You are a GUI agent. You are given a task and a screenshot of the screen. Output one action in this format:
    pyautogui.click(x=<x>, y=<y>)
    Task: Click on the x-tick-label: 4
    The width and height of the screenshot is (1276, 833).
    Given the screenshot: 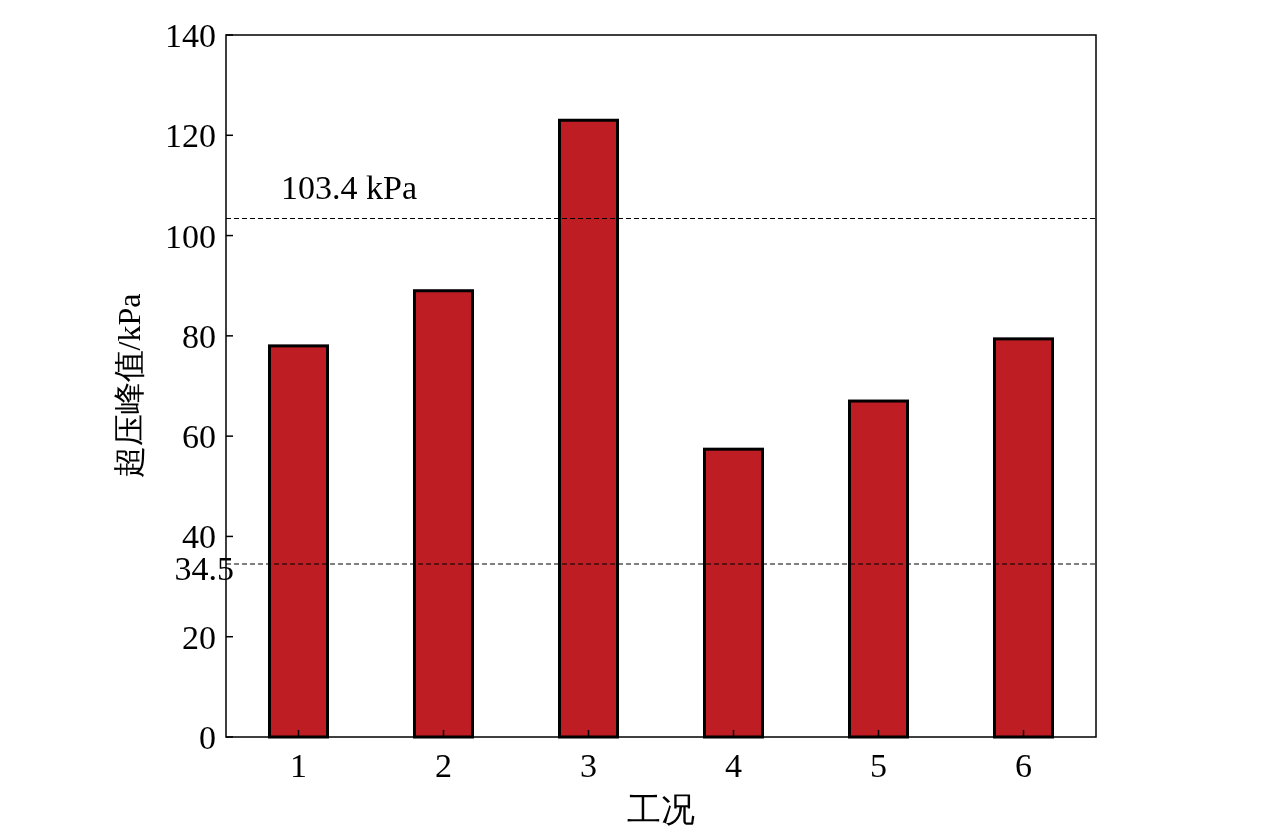 What is the action you would take?
    pyautogui.click(x=733, y=765)
    